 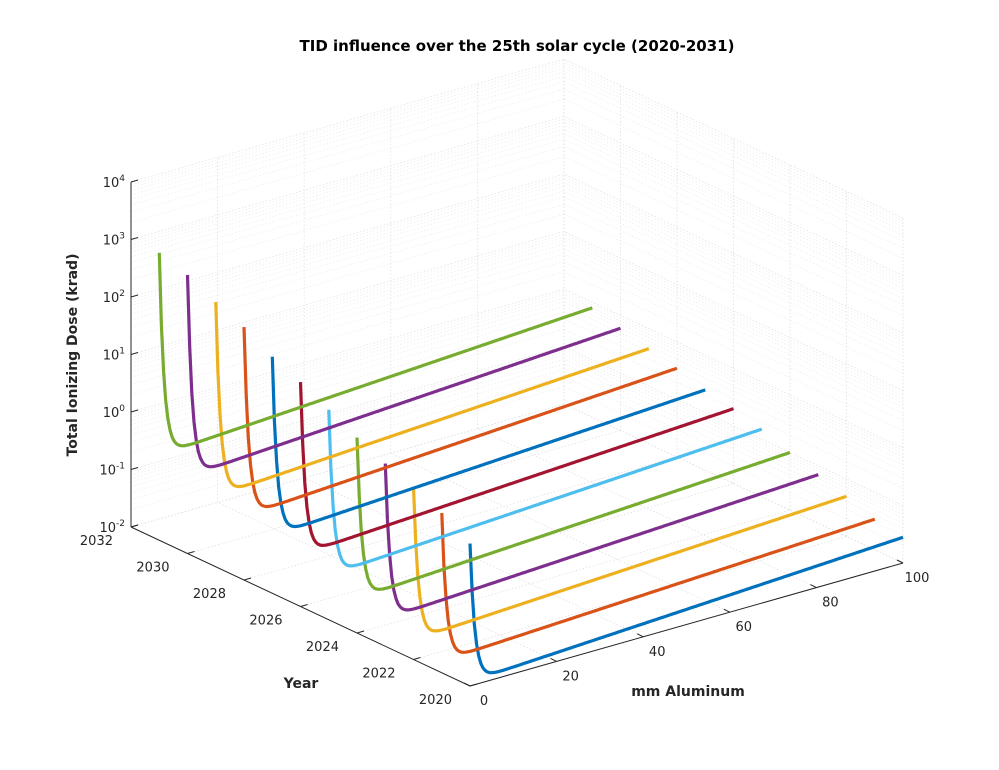 What do you see at coordinates (830, 603) in the screenshot?
I see `x-tick-label: 80` at bounding box center [830, 603].